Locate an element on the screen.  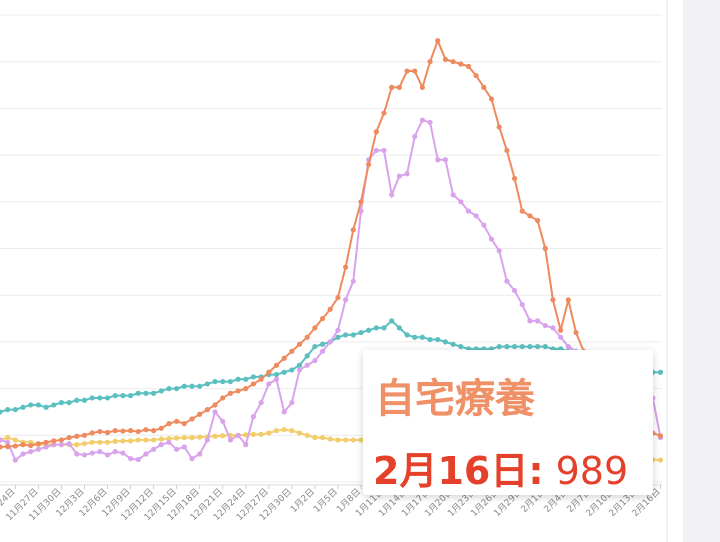
tooltip-box is located at coordinates (508, 422).